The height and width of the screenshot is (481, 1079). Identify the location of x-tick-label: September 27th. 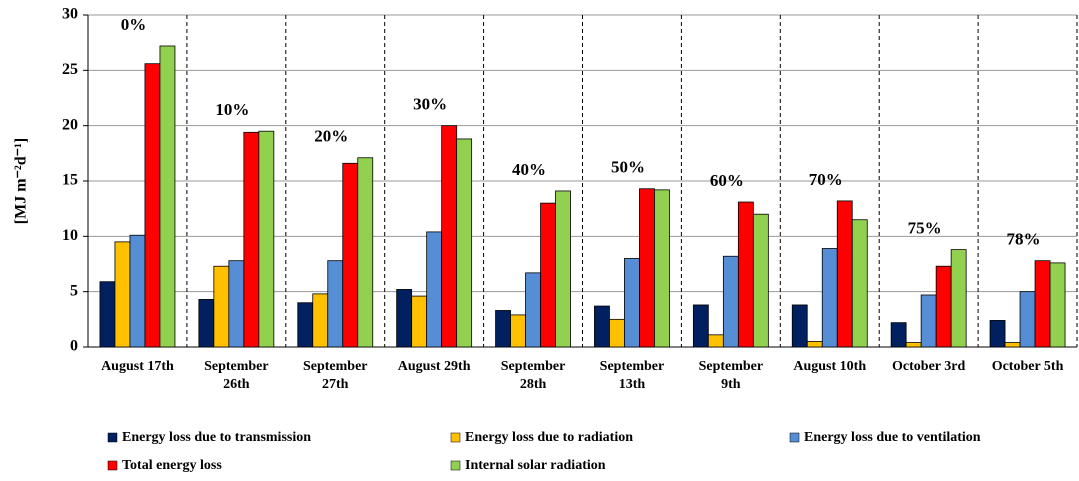
(335, 375).